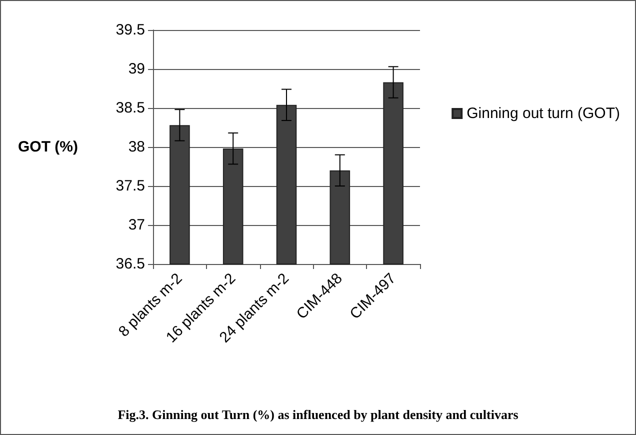 This screenshot has width=636, height=435. I want to click on y-axis-title: GOT (%), so click(48, 147).